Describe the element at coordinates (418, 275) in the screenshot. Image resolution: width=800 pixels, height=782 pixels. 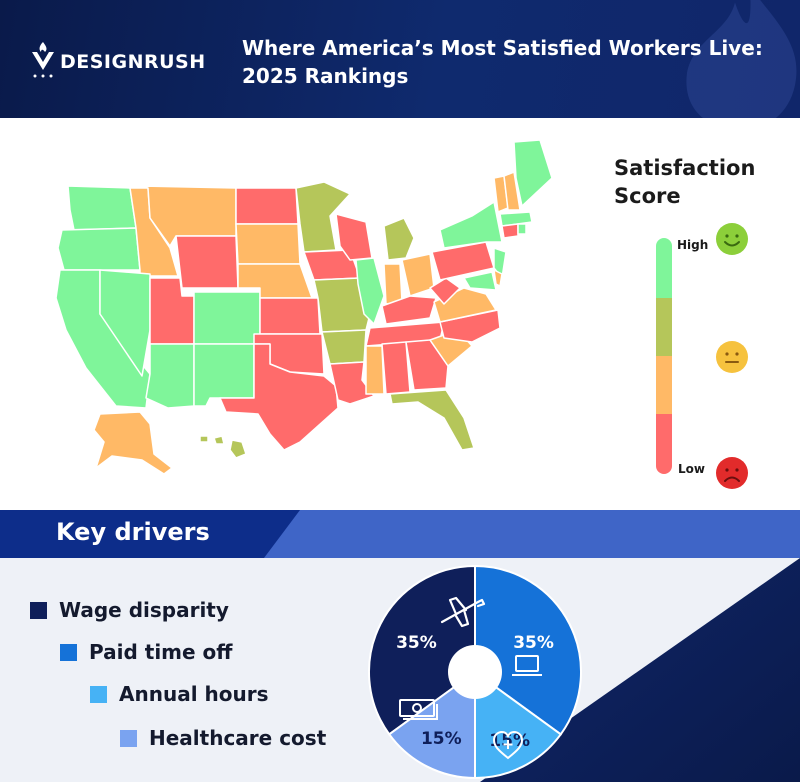
I see `state-ohio` at that location.